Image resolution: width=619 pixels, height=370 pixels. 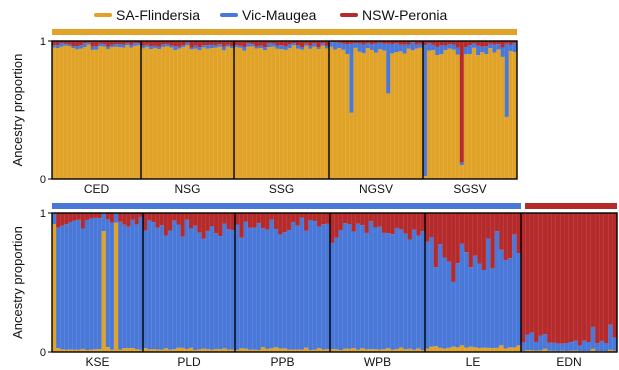 What do you see at coordinates (43, 214) in the screenshot?
I see `y-tick-label: 1` at bounding box center [43, 214].